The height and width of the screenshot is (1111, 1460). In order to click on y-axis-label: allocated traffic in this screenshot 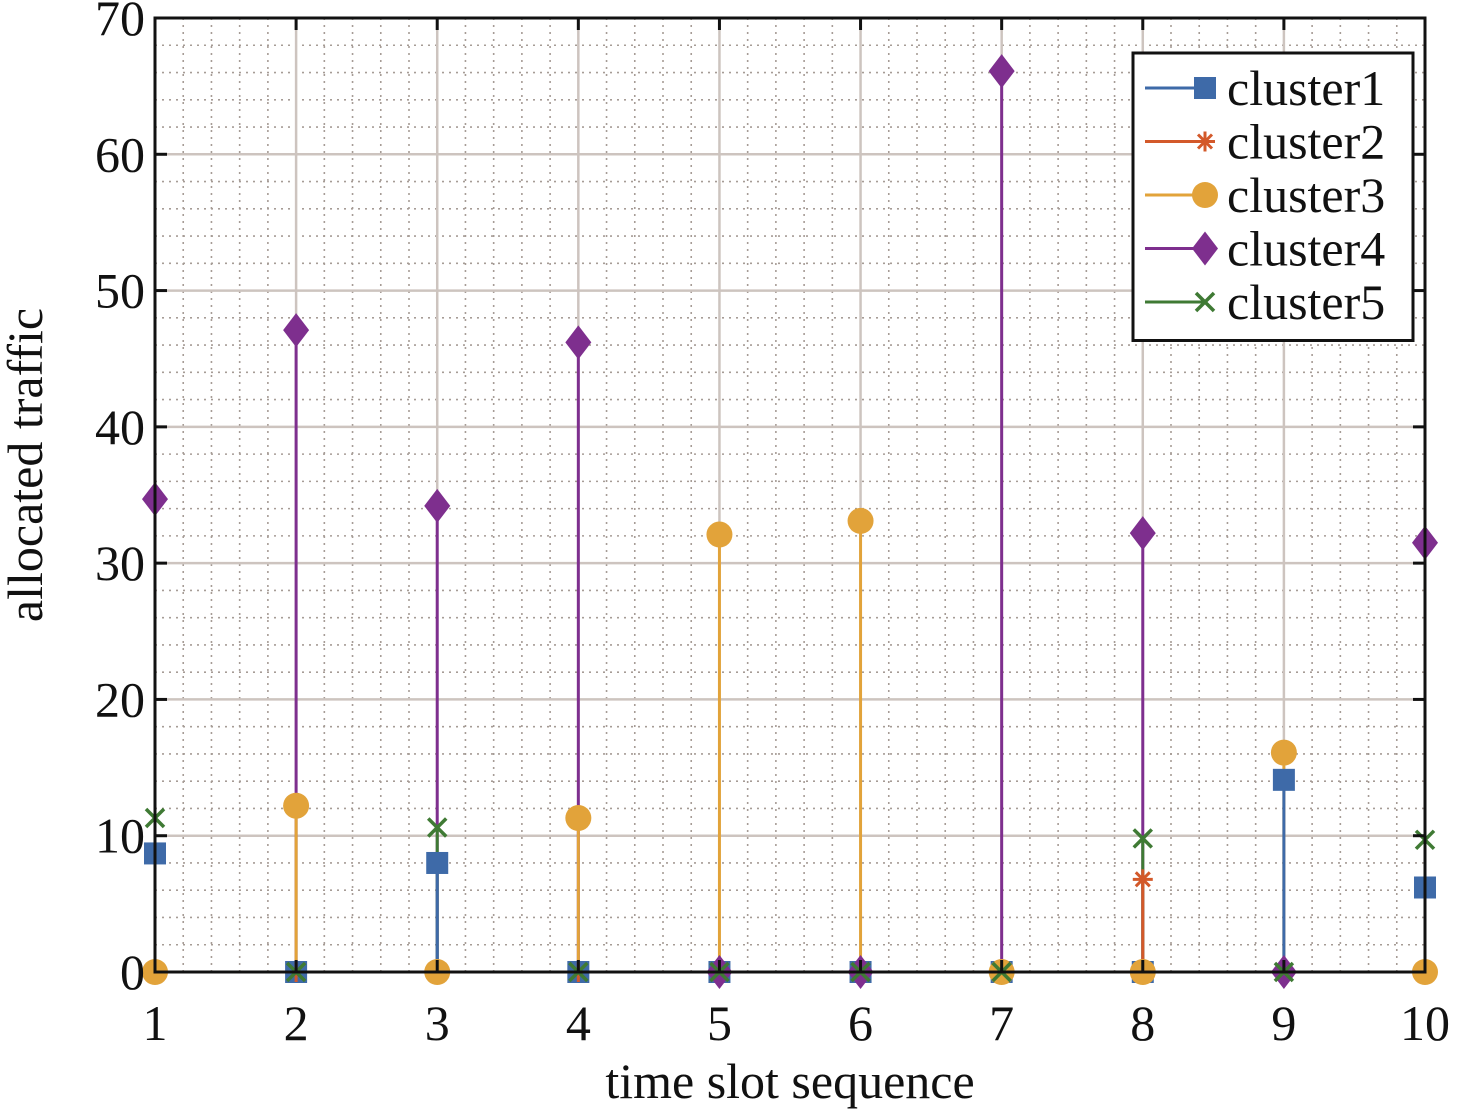, I will do `click(26, 465)`.